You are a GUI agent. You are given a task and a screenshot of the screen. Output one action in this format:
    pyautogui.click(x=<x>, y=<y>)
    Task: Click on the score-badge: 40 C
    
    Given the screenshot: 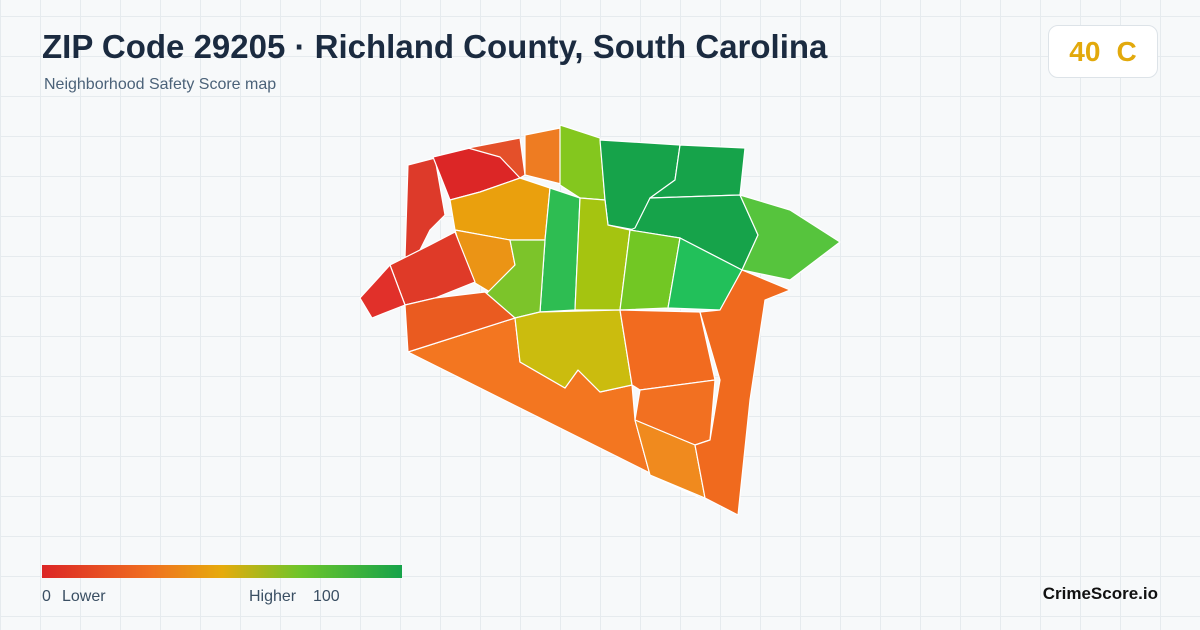 What is the action you would take?
    pyautogui.click(x=1103, y=51)
    